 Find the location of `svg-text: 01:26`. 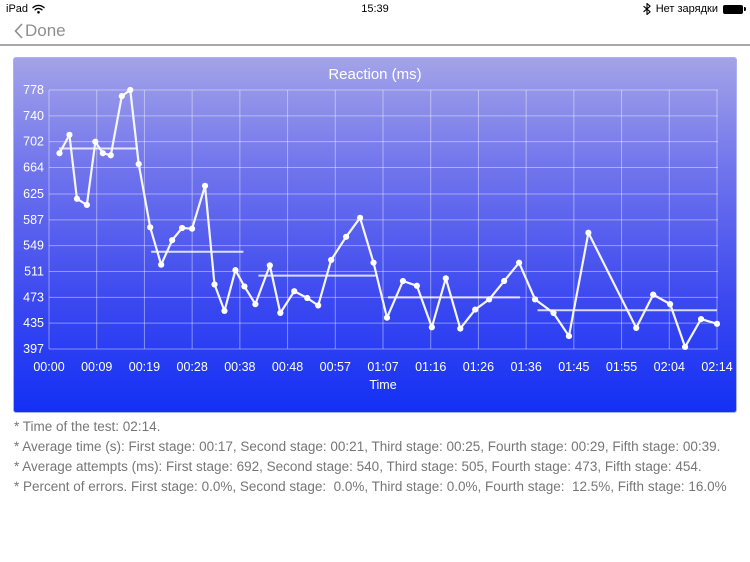

svg-text: 01:26 is located at coordinates (478, 367).